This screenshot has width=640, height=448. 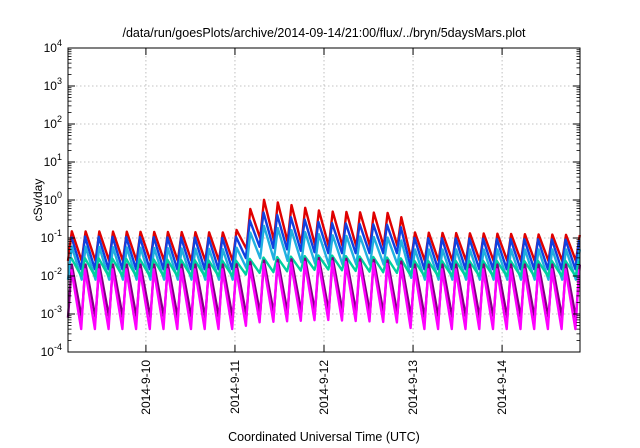 I want to click on y-tick-label: 10¹, so click(x=53, y=160).